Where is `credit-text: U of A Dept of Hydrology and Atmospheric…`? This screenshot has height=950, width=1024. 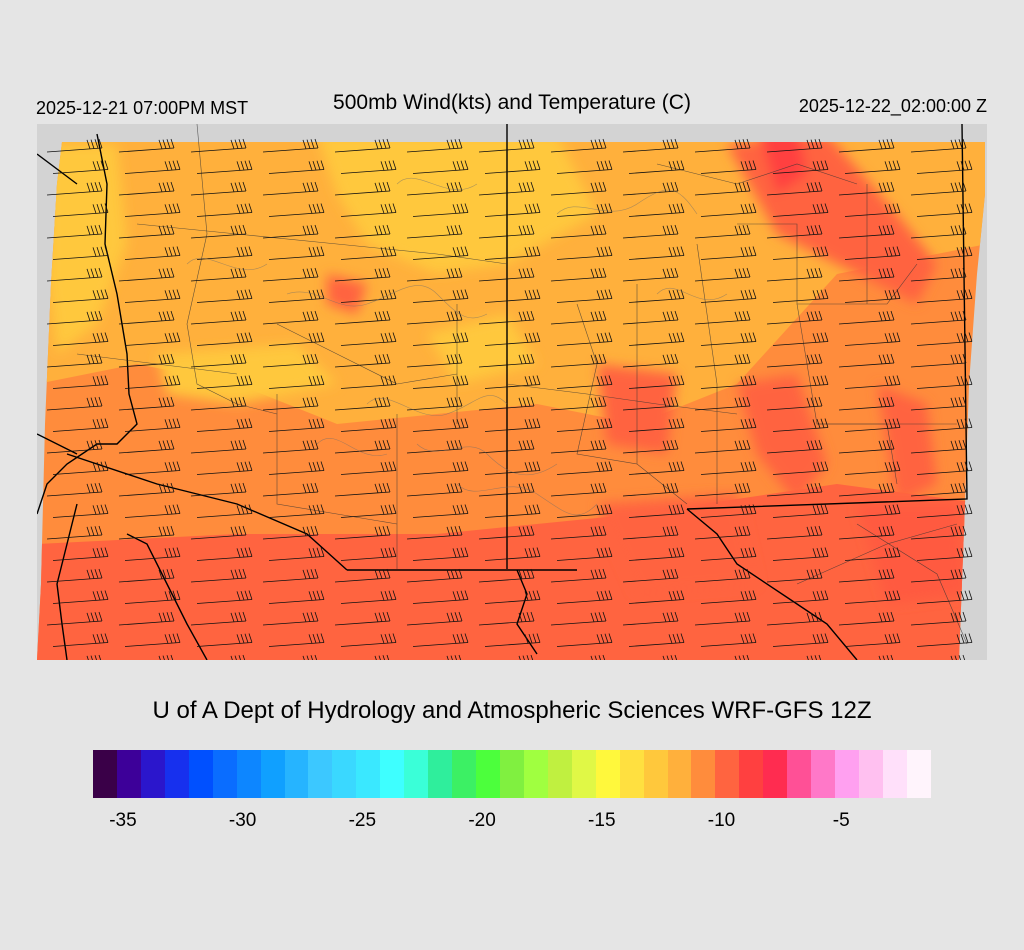
credit-text: U of A Dept of Hydrology and Atmospheric… is located at coordinates (512, 710).